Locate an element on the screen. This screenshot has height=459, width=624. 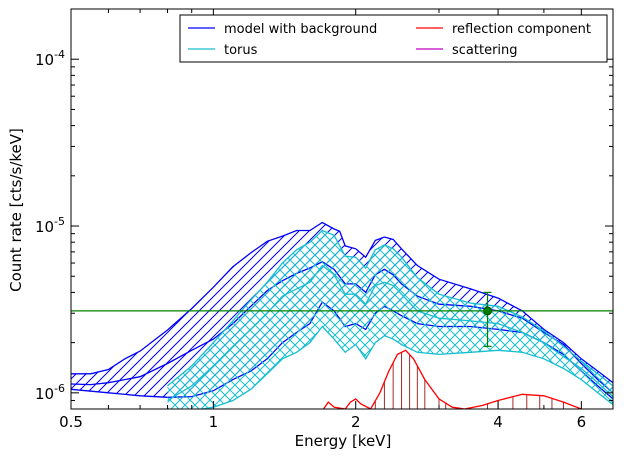
legend-label: reflection component is located at coordinates (521, 29).